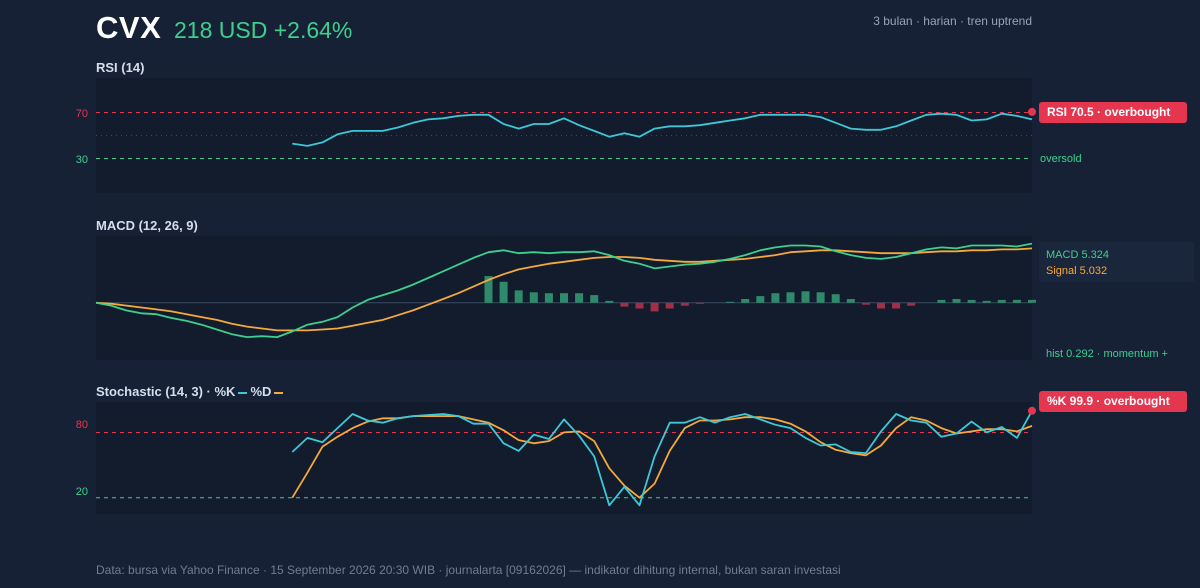 This screenshot has width=1200, height=588. Describe the element at coordinates (1113, 401) in the screenshot. I see `stoch-overbought-badge: %K 99.9 · overbought` at that location.